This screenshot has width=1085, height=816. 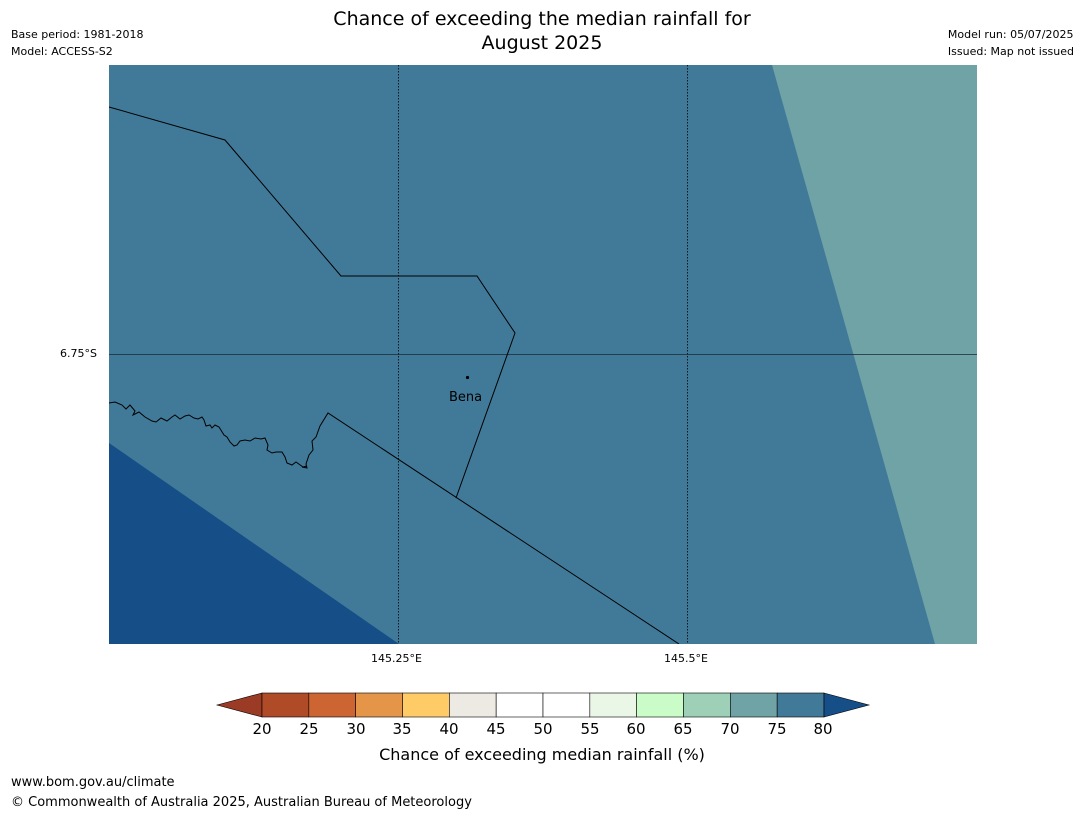 I want to click on region-80-plus, so click(x=254, y=543).